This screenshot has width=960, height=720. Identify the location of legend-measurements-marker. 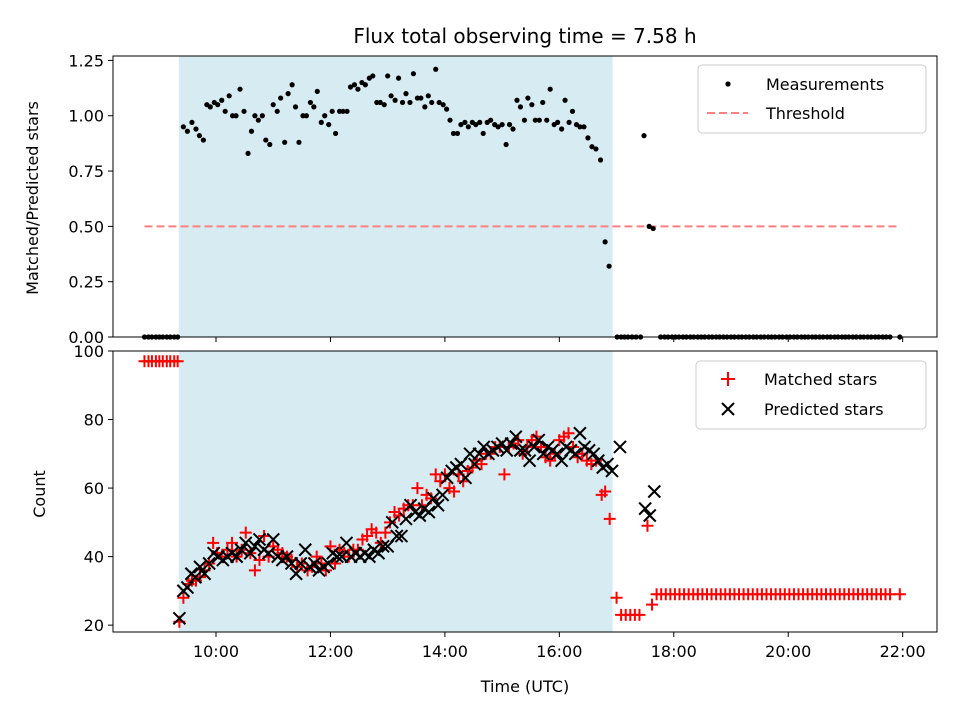
(728, 84).